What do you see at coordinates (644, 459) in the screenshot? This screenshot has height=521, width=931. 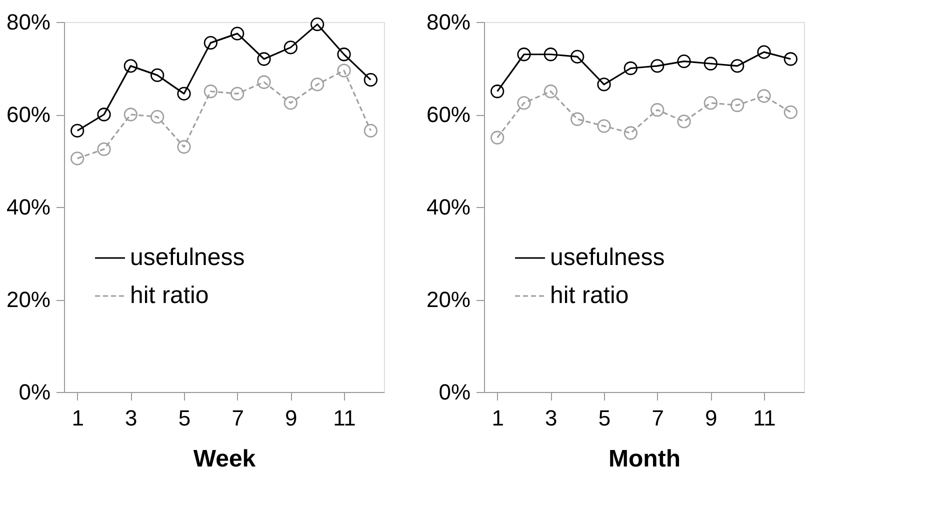 I see `x-axis-title: Month` at bounding box center [644, 459].